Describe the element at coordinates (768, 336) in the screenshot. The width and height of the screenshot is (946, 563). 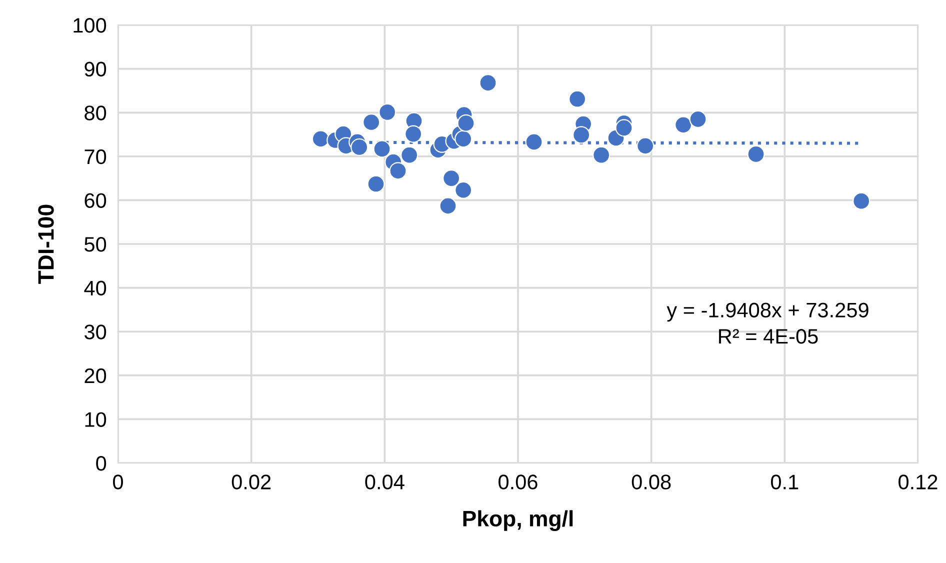
I see `annotation: R² = 4E-05` at that location.